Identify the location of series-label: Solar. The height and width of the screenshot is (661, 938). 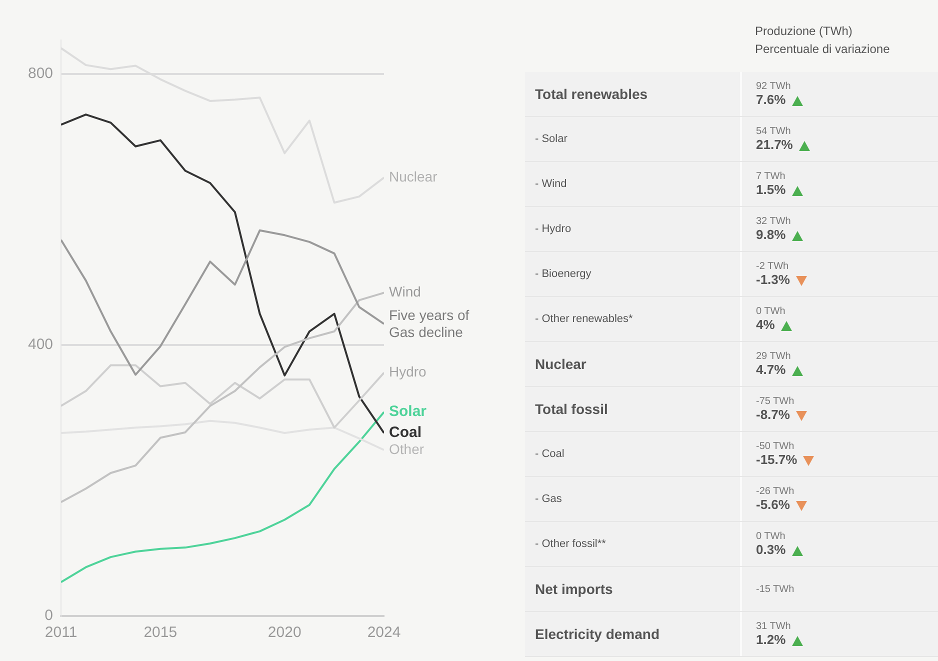
(408, 411).